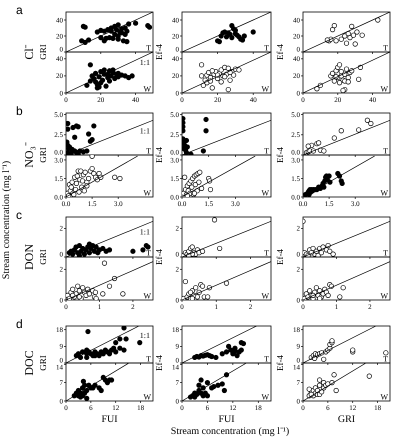 Image resolution: width=394 pixels, height=439 pixels. I want to click on chart-title: d, so click(19, 324).